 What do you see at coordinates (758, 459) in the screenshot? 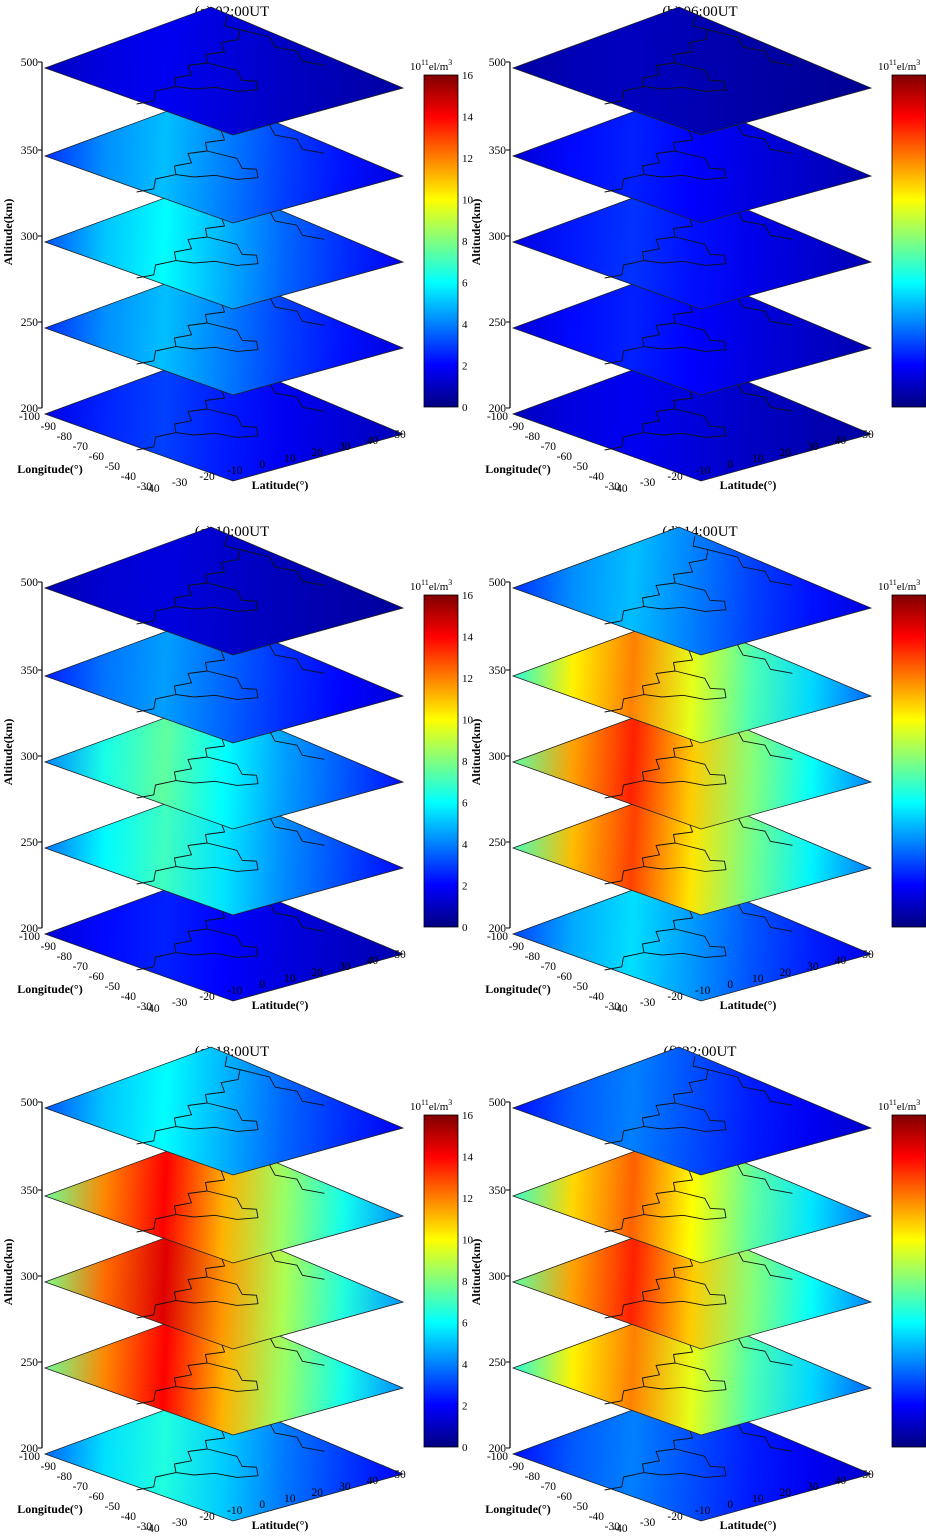
I see `latitude-tick-label: 10` at bounding box center [758, 459].